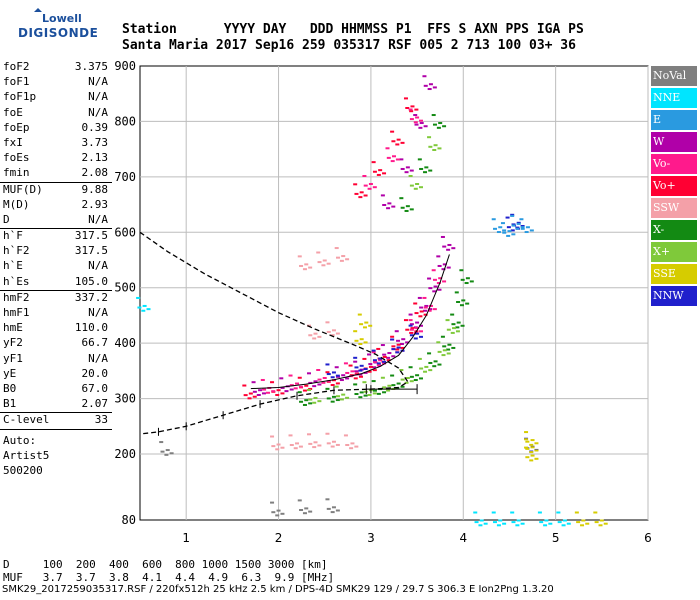 Image resolution: width=700 pixels, height=600 pixels. Describe the element at coordinates (56, 404) in the screenshot. I see `param-row: B1 2.07` at that location.